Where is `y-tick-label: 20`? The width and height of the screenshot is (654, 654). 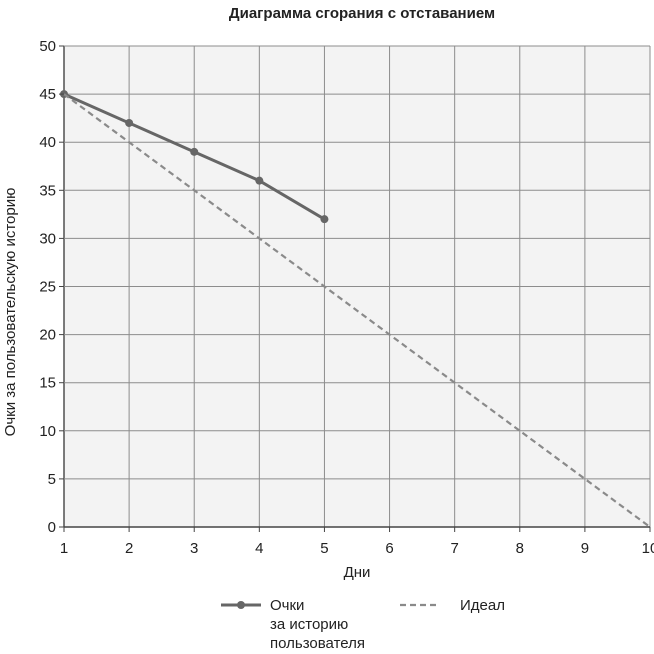 y-tick-label: 20 is located at coordinates (47, 335).